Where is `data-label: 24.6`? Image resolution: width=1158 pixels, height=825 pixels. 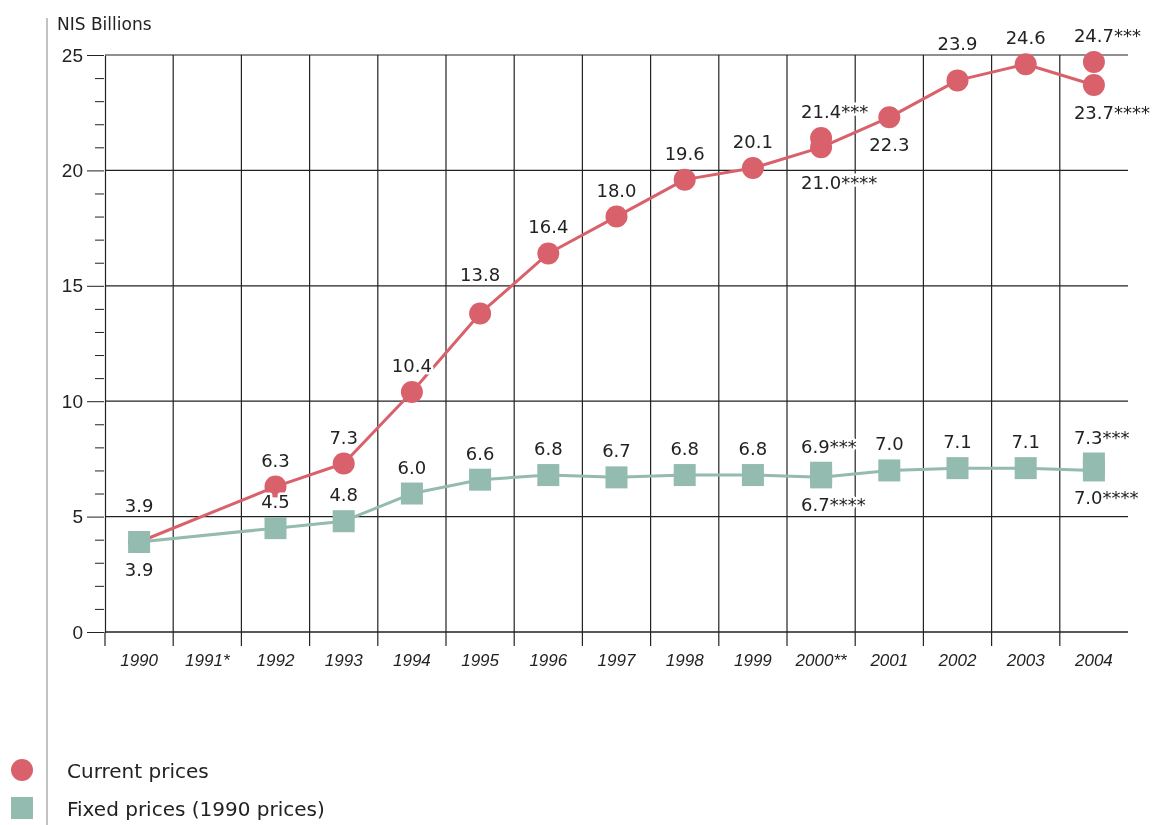 data-label: 24.6 is located at coordinates (1025, 38).